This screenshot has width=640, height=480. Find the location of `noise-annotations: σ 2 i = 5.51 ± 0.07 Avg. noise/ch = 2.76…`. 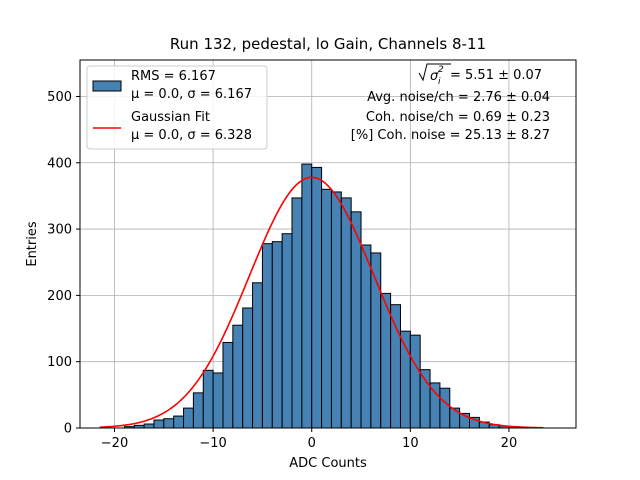

noise-annotations: σ 2 i = 5.51 ± 0.07 Avg. noise/ch = 2.76… is located at coordinates (450, 103).